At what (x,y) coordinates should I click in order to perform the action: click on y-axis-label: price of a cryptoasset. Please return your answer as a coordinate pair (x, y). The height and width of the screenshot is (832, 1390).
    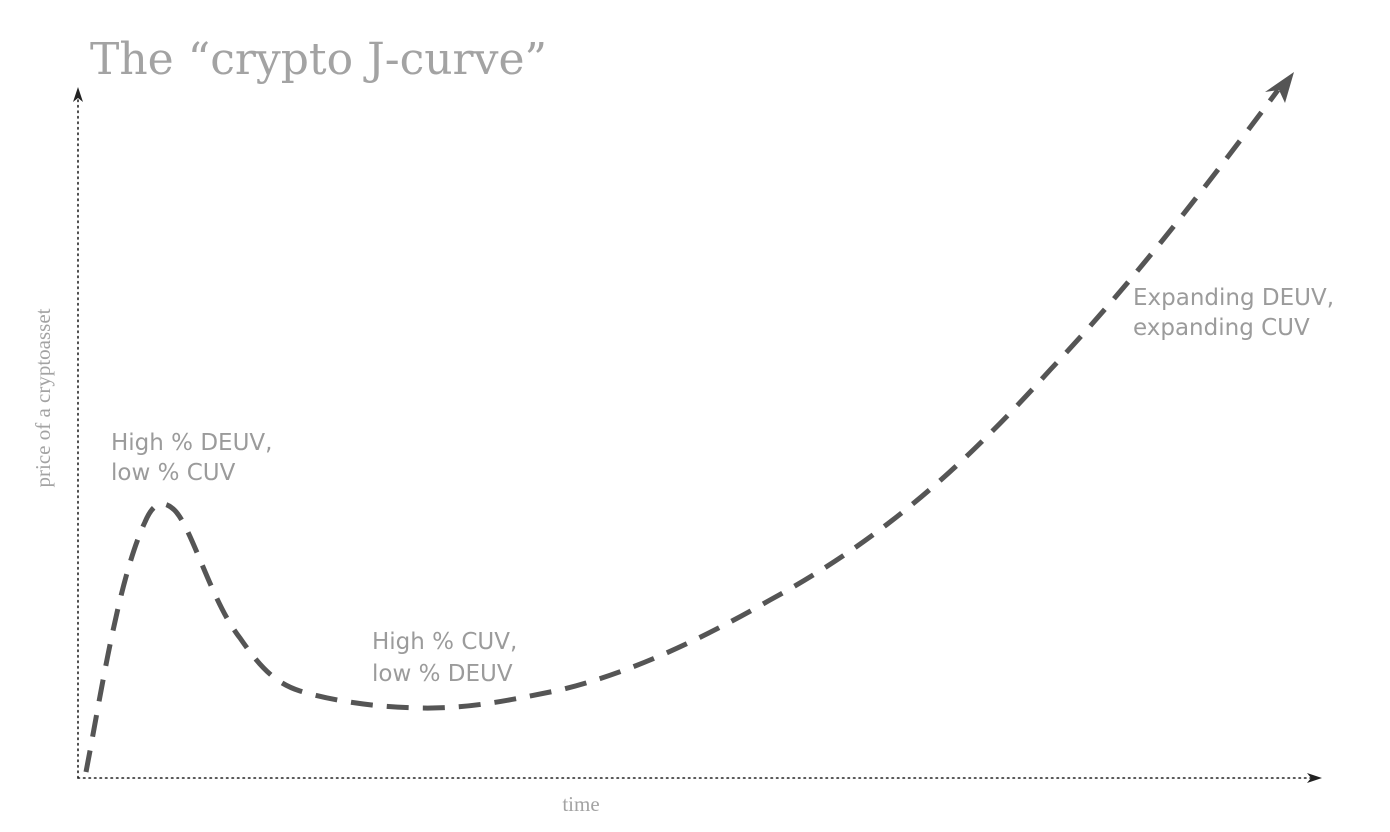
    Looking at the image, I should click on (43, 397).